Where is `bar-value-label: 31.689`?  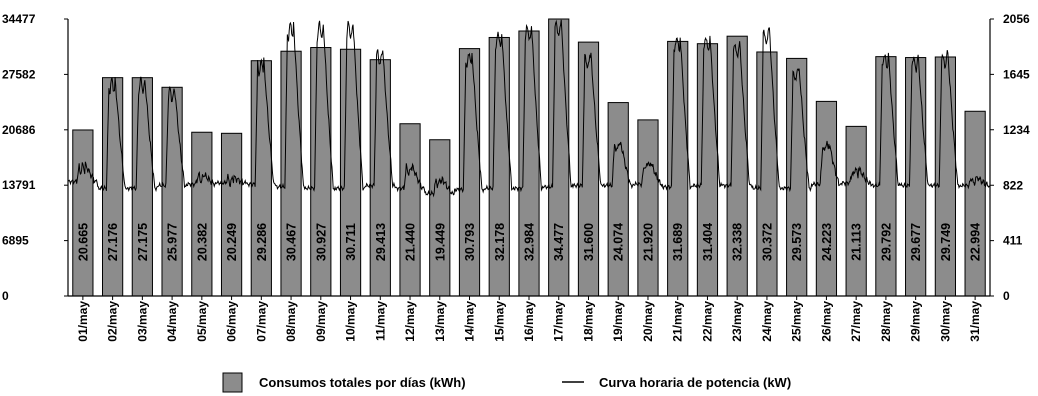
bar-value-label: 31.689 is located at coordinates (678, 242).